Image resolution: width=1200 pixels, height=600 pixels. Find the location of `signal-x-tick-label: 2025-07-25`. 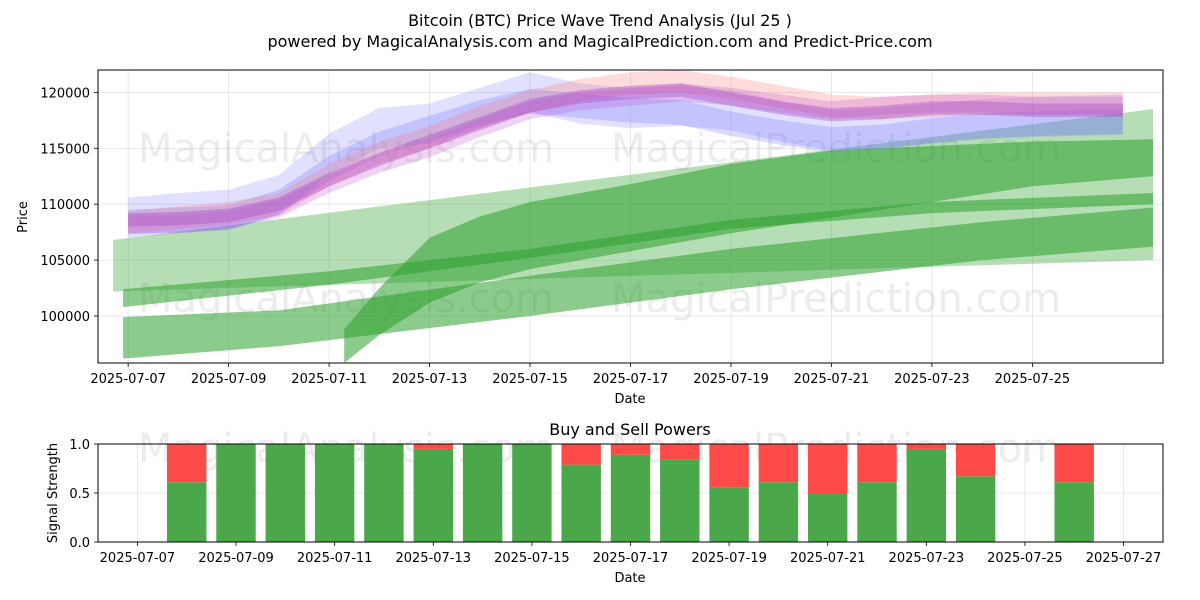

signal-x-tick-label: 2025-07-25 is located at coordinates (1025, 558).